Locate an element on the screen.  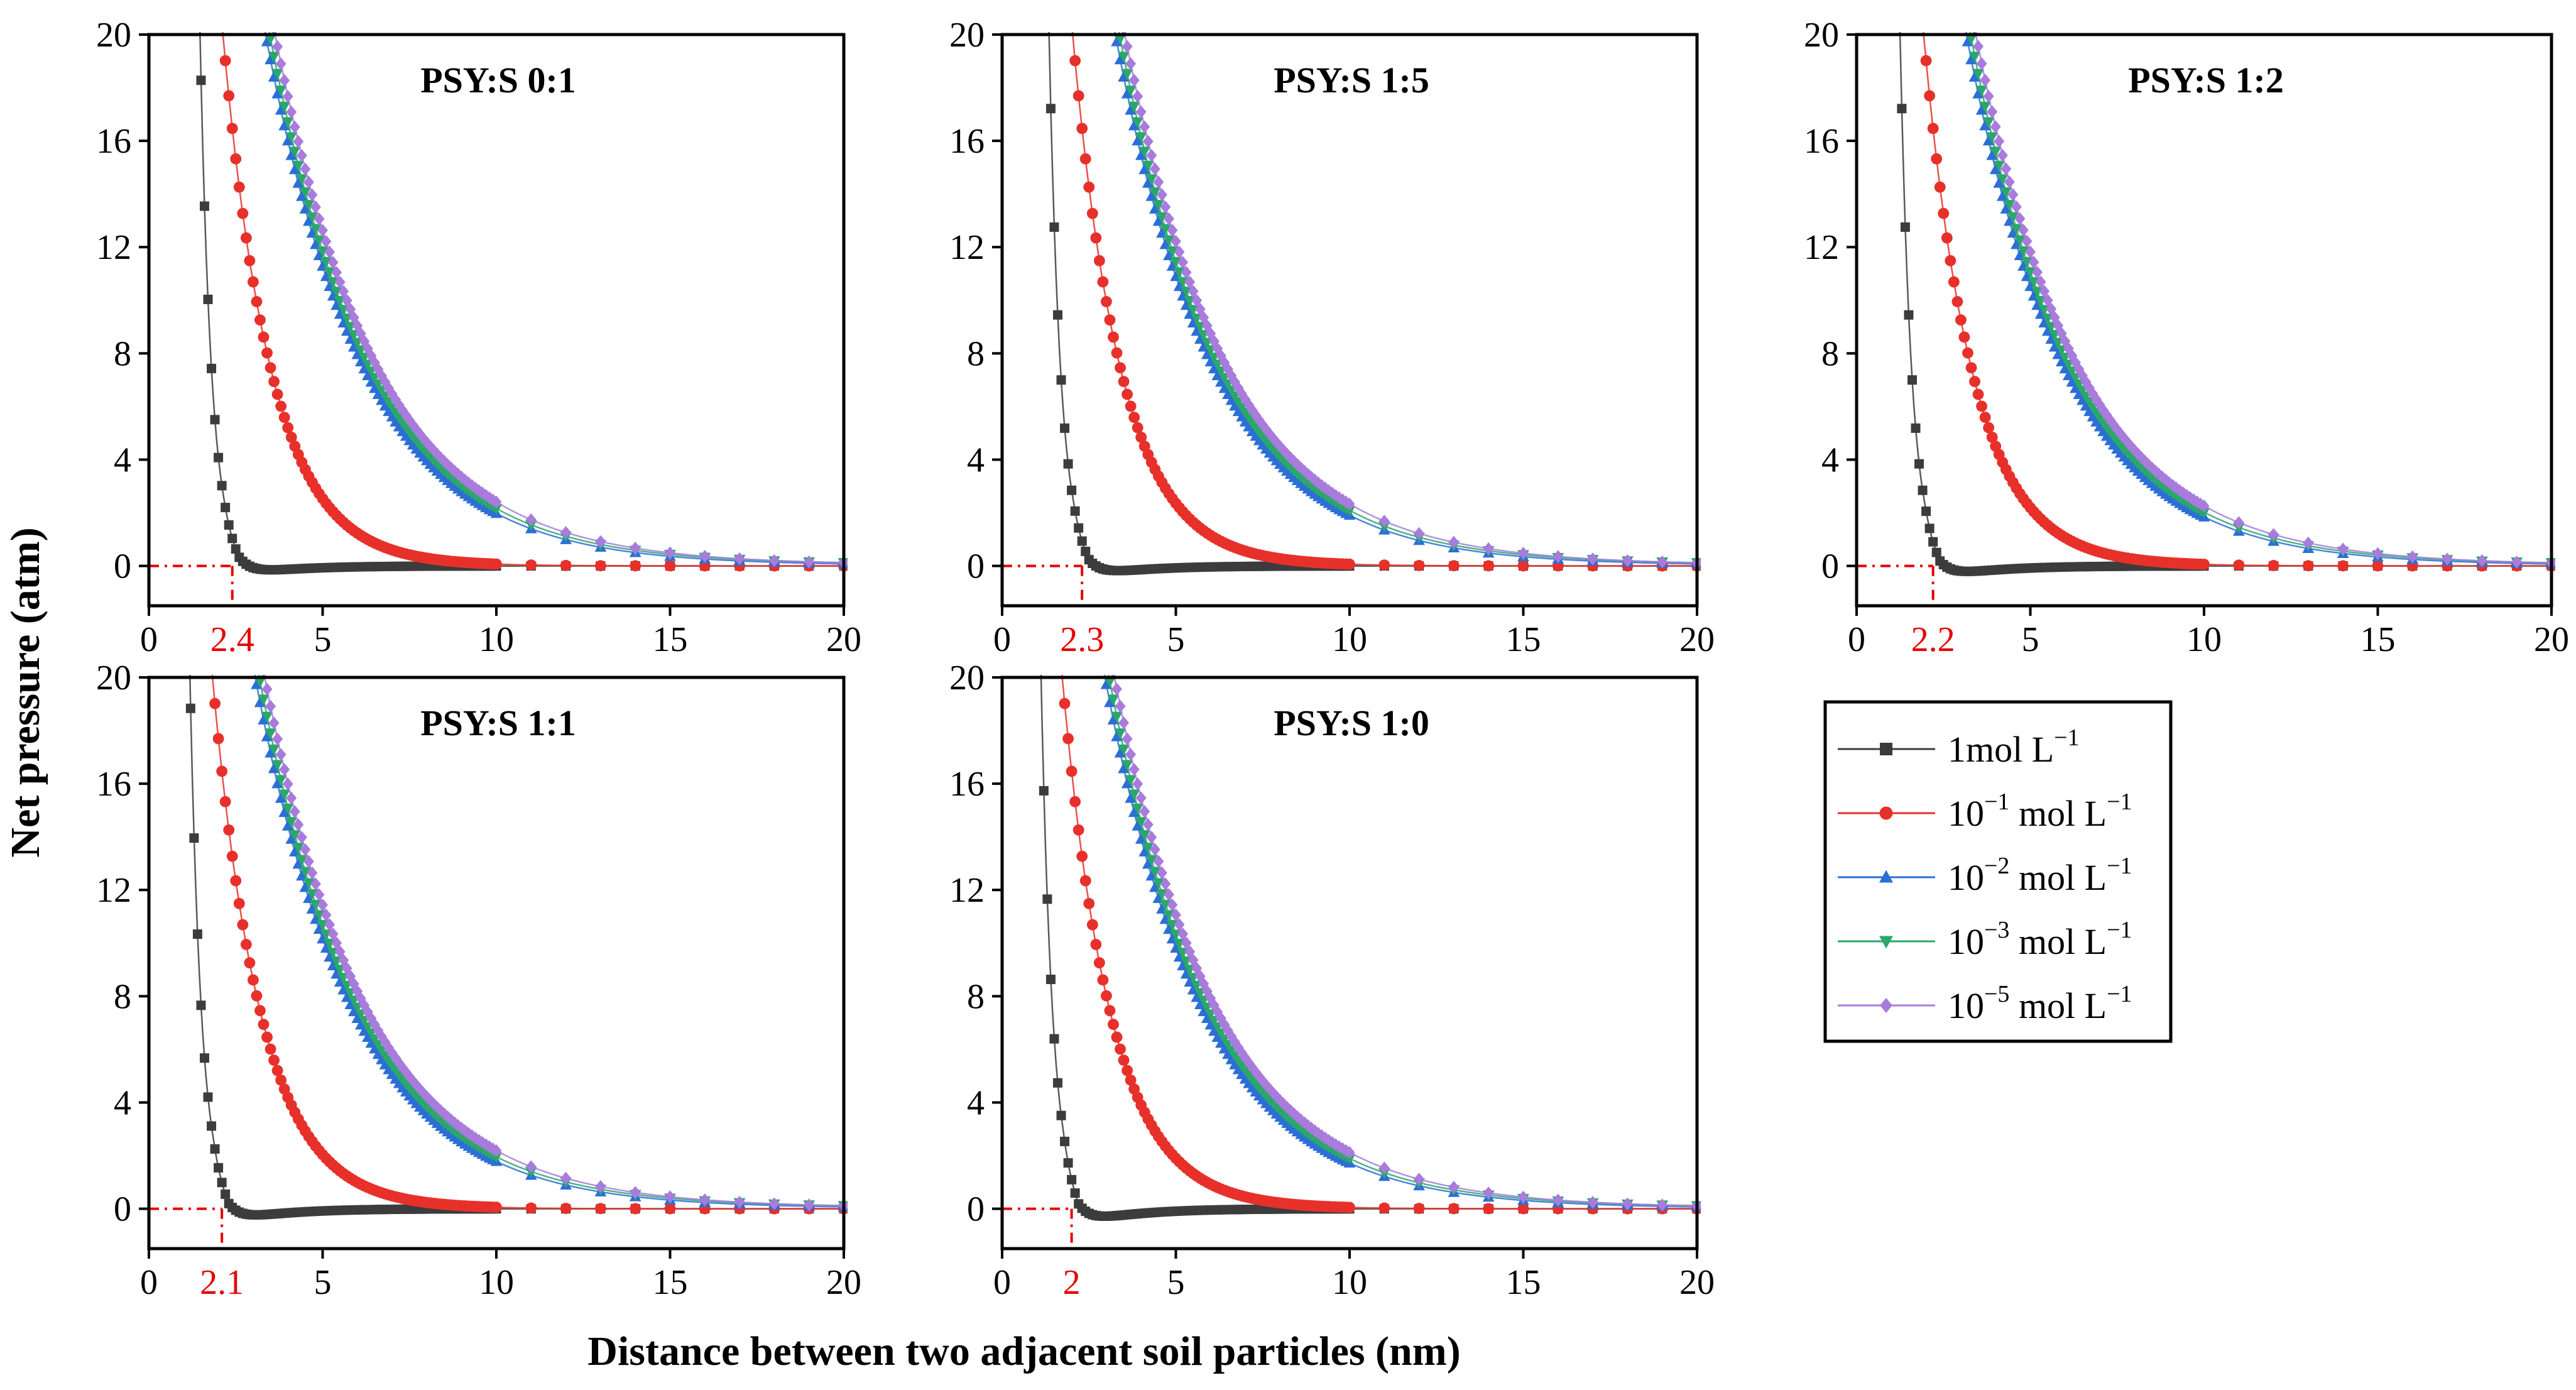
legend-marker is located at coordinates (1886, 942).